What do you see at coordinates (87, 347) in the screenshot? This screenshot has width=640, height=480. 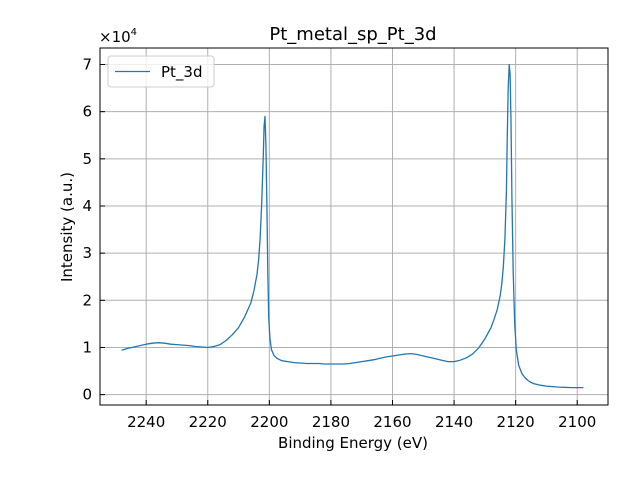 I see `y-tick-label: 1` at bounding box center [87, 347].